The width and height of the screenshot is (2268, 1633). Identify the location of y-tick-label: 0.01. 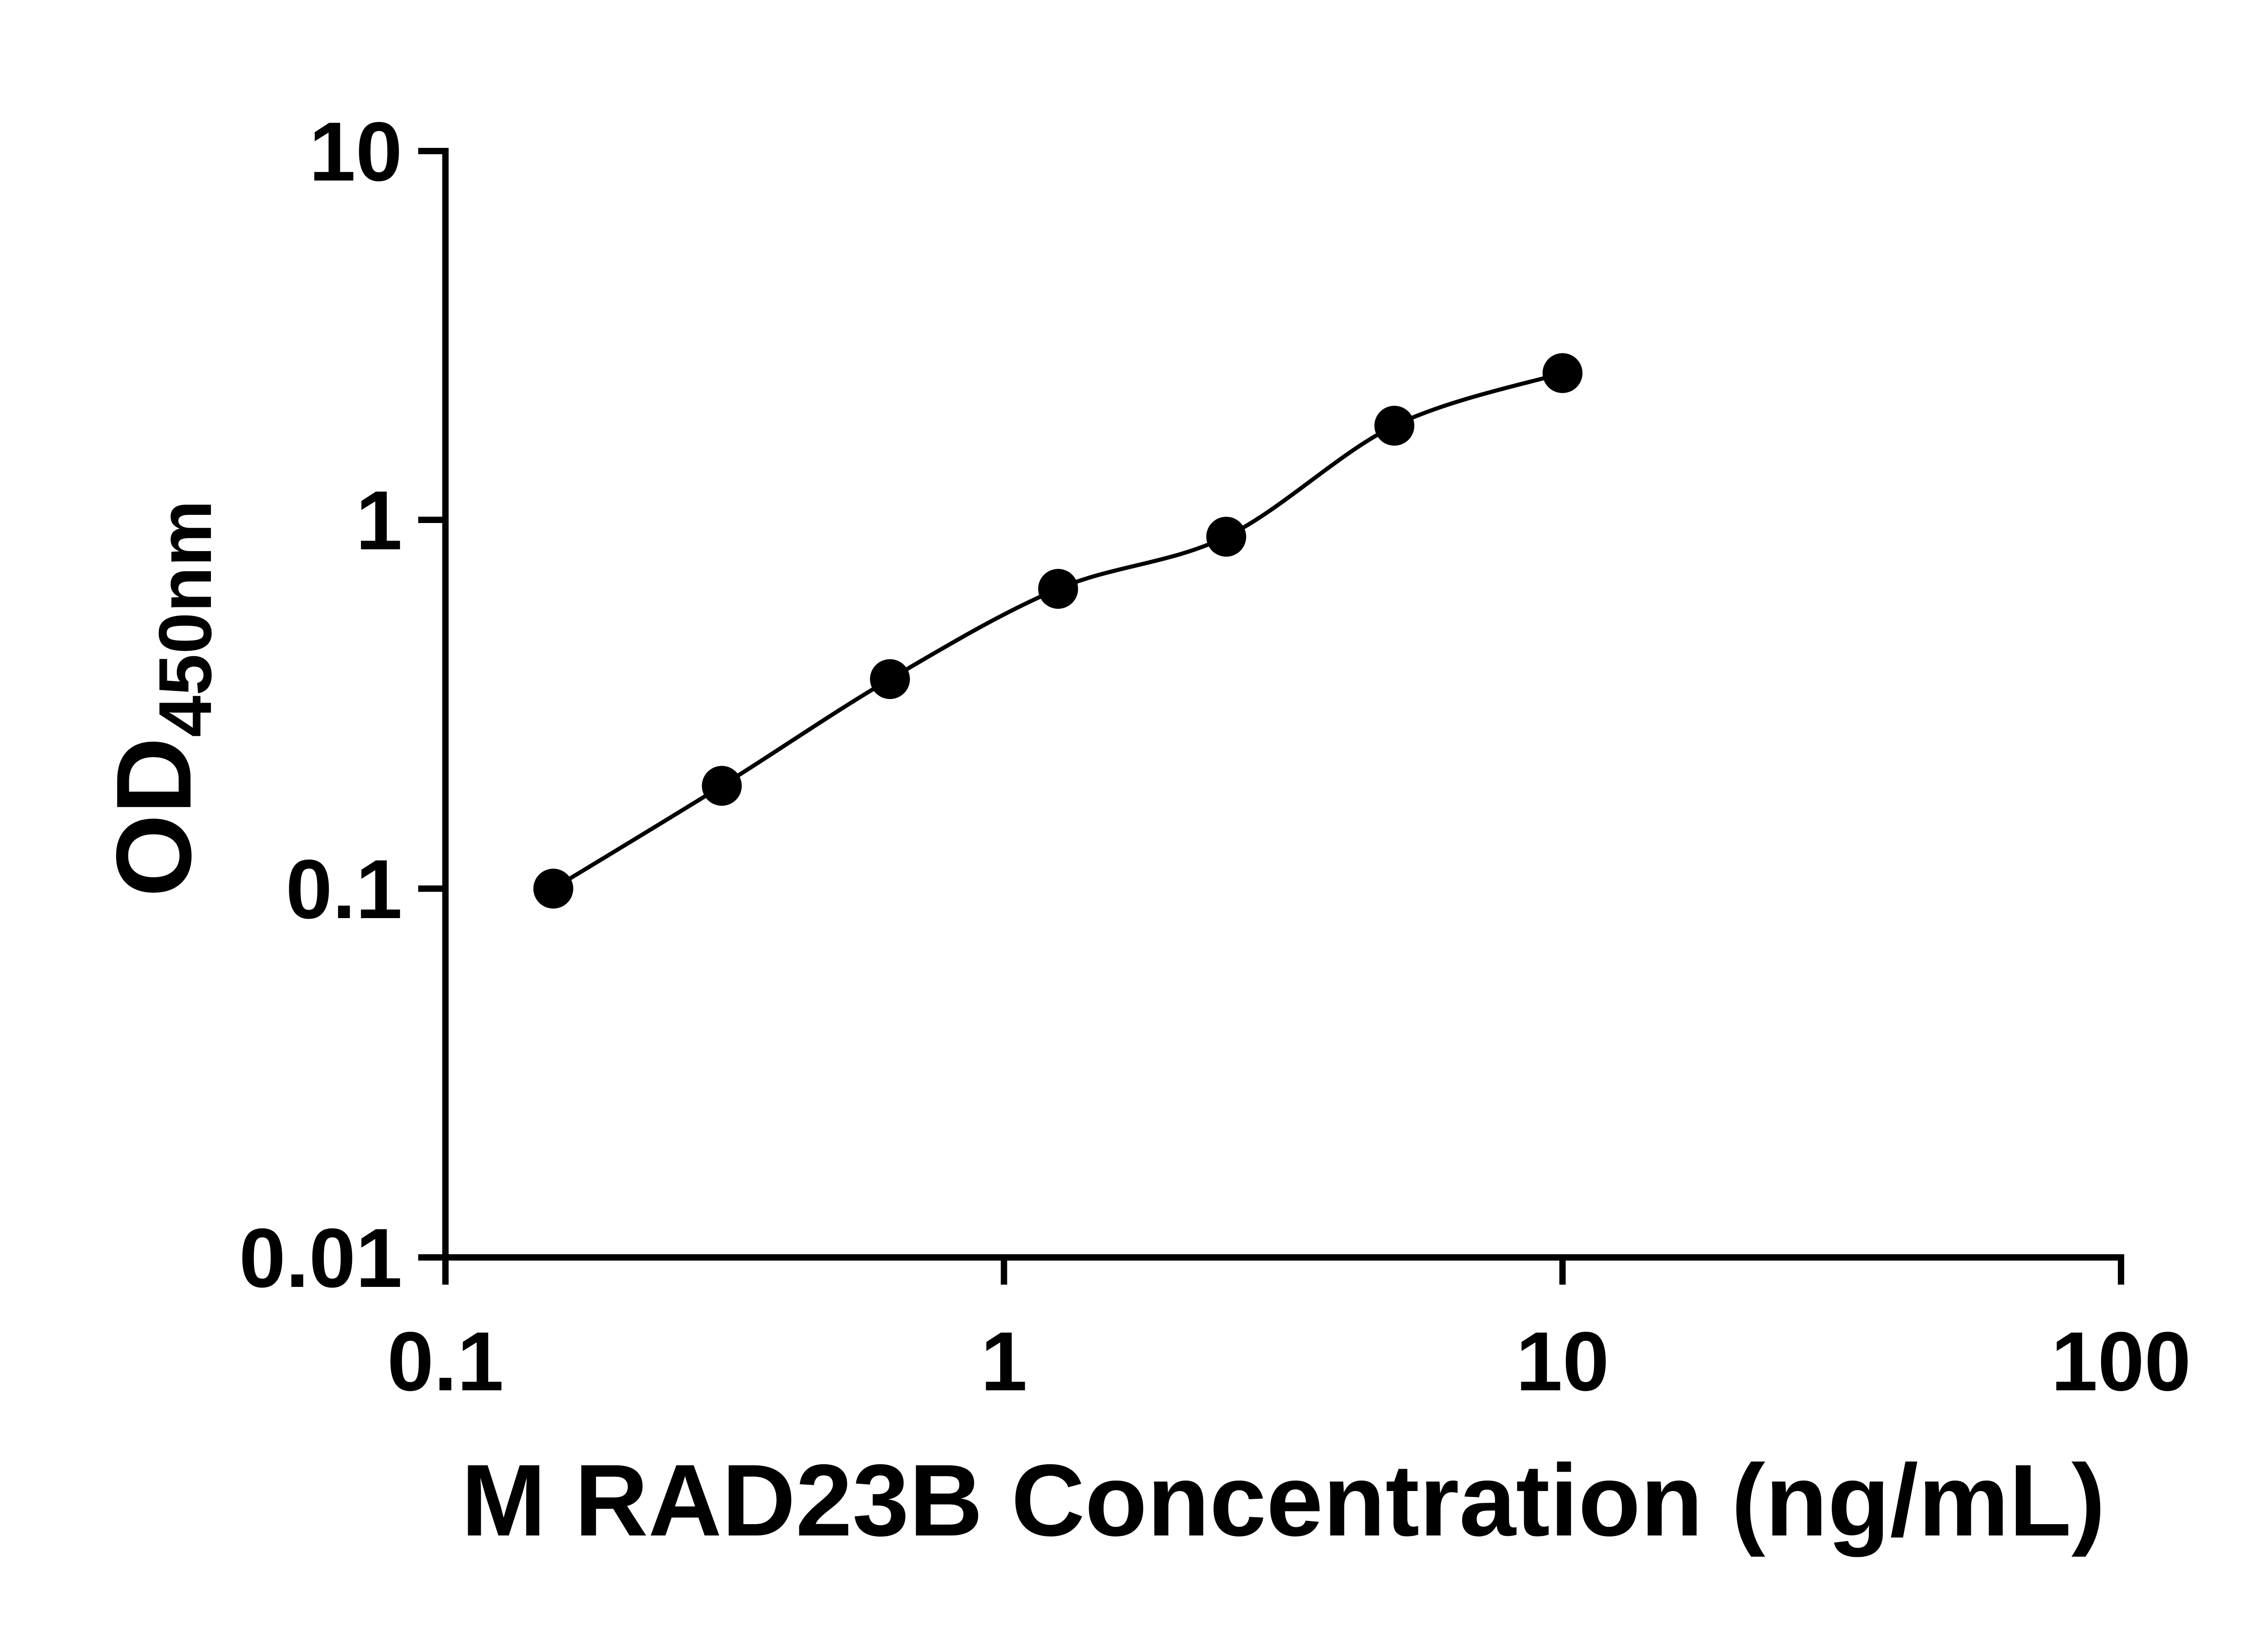
(320, 1258).